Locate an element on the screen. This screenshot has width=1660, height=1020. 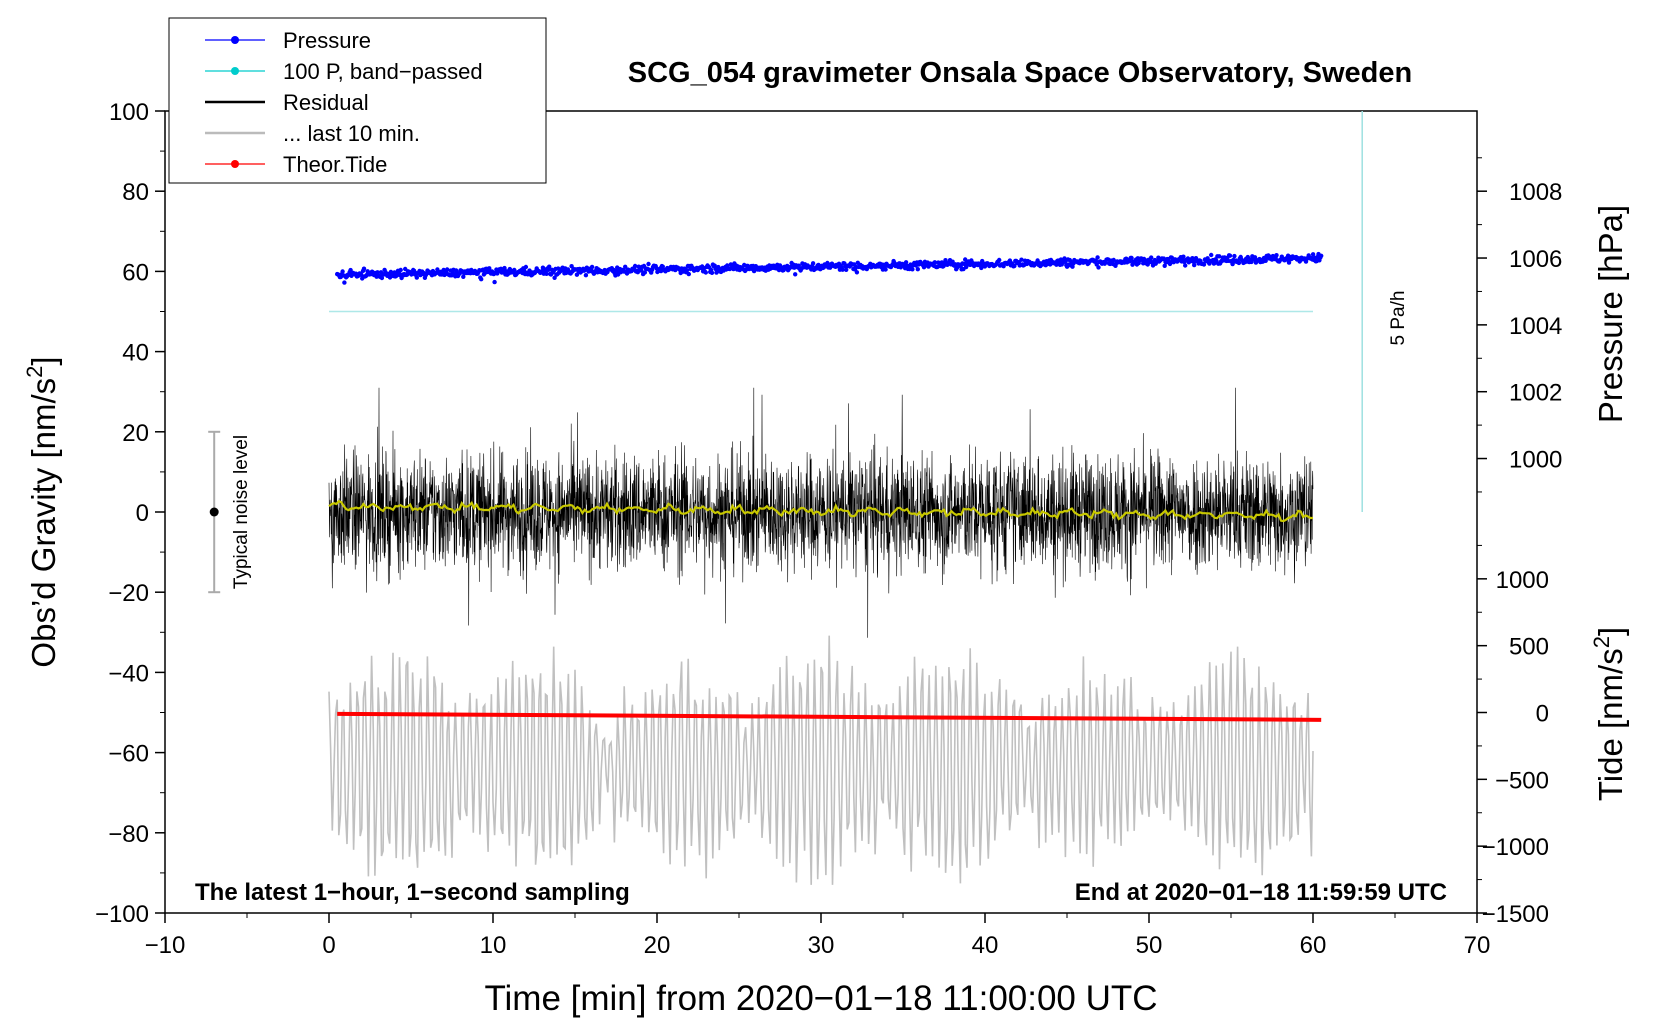
y-tick-label: −20 is located at coordinates (128, 593).